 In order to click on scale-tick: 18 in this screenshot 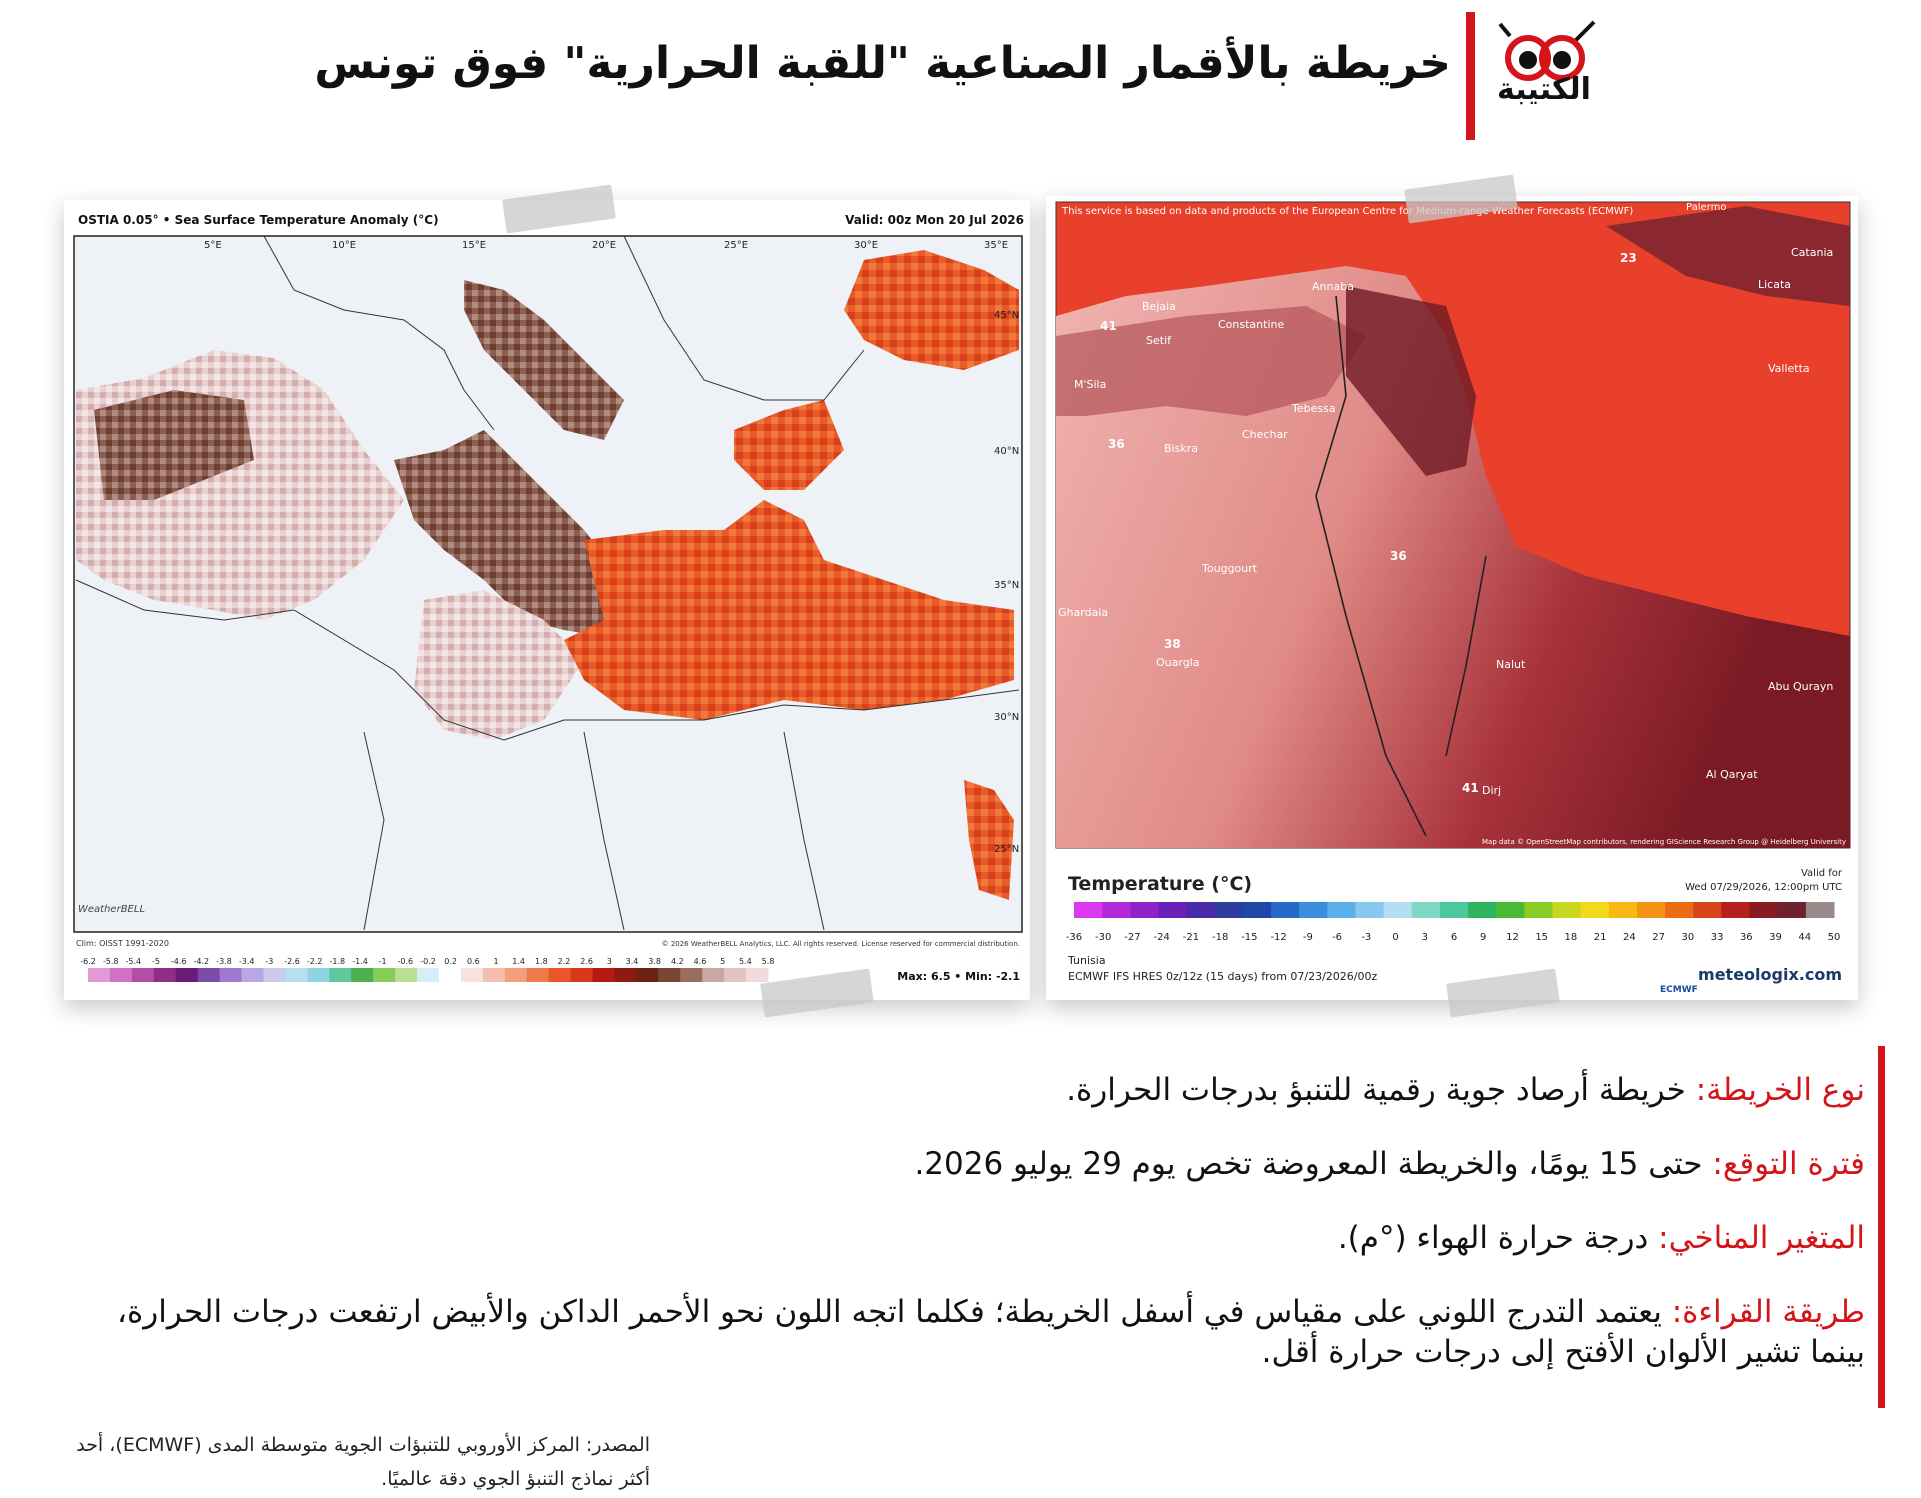, I will do `click(1571, 937)`.